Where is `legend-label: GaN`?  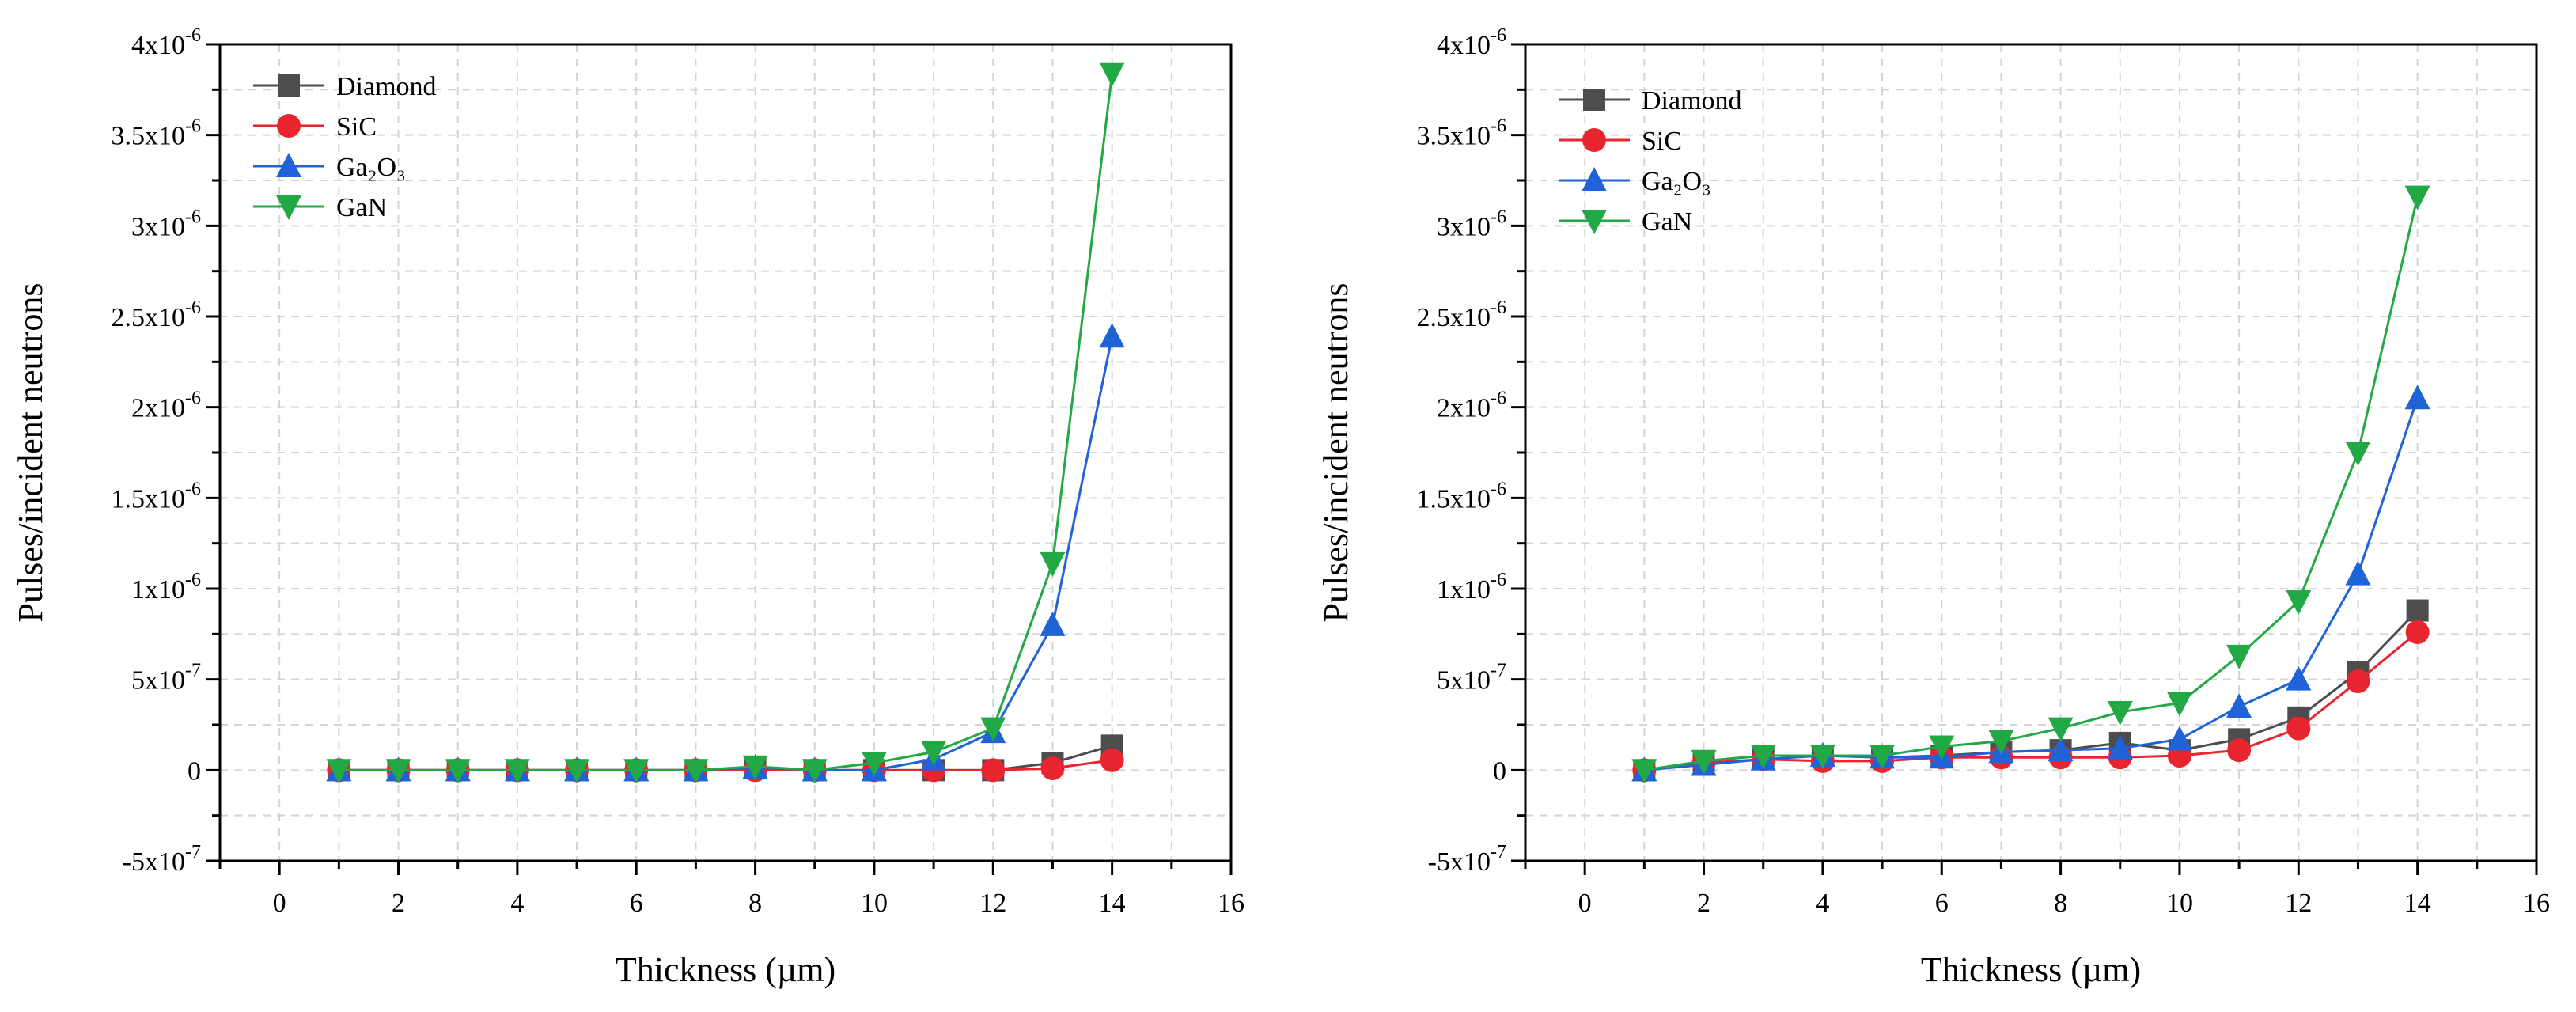 legend-label: GaN is located at coordinates (361, 207).